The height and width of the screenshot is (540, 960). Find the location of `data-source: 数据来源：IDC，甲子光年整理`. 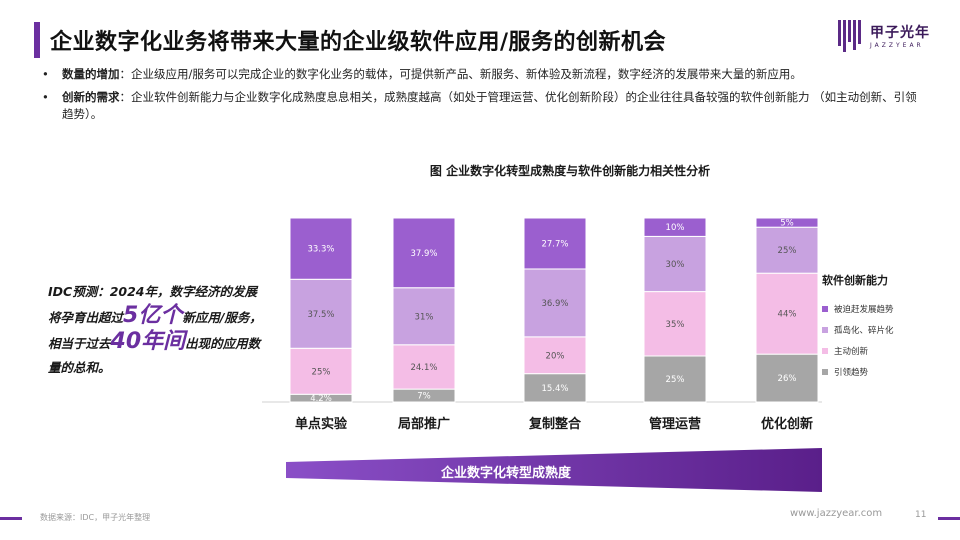

data-source: 数据来源：IDC，甲子光年整理 is located at coordinates (95, 517).